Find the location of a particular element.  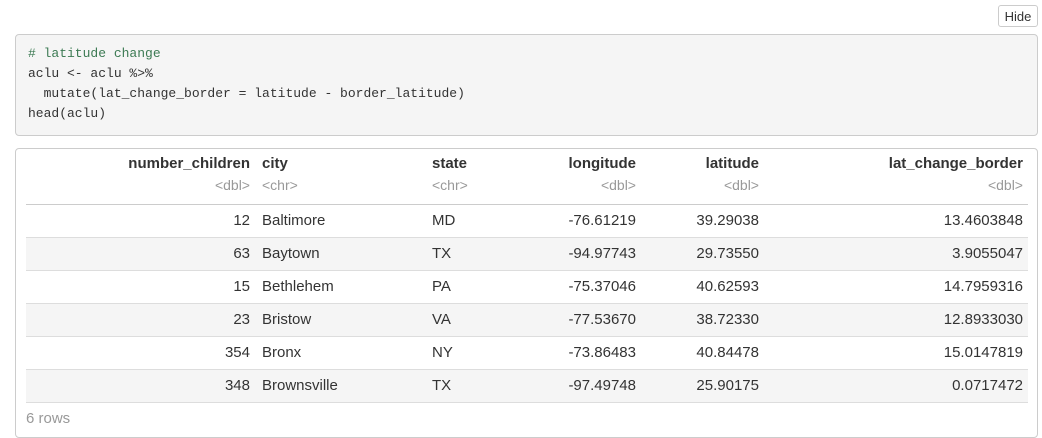

table-cell: 40.84478 is located at coordinates (727, 352).